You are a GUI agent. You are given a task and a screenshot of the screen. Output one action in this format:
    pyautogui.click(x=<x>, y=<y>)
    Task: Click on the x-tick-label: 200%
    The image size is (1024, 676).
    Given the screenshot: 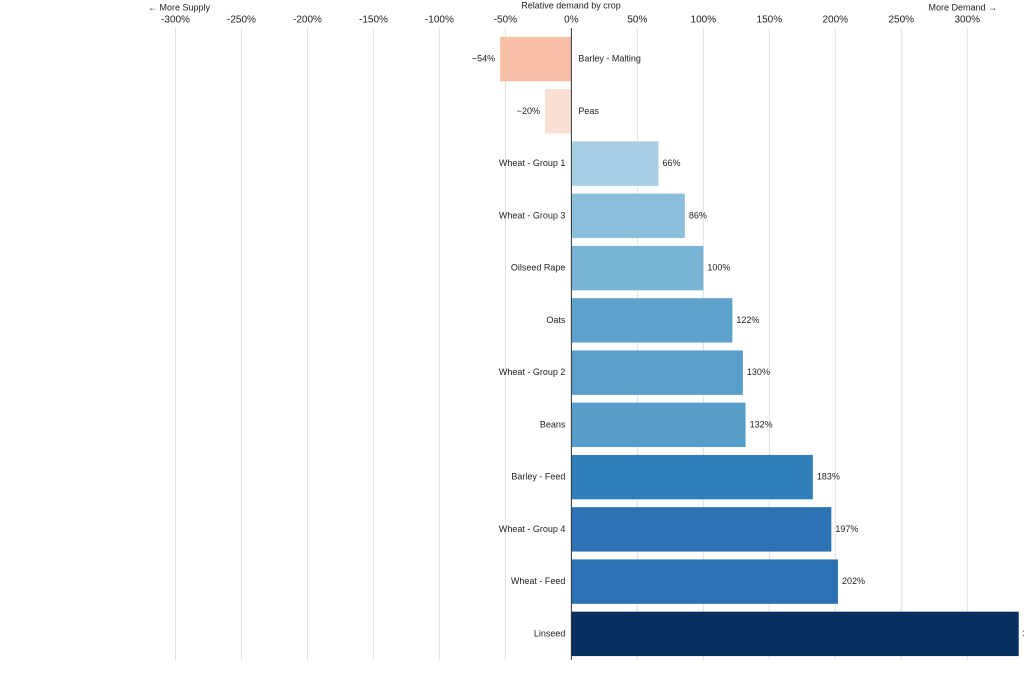 What is the action you would take?
    pyautogui.click(x=836, y=20)
    